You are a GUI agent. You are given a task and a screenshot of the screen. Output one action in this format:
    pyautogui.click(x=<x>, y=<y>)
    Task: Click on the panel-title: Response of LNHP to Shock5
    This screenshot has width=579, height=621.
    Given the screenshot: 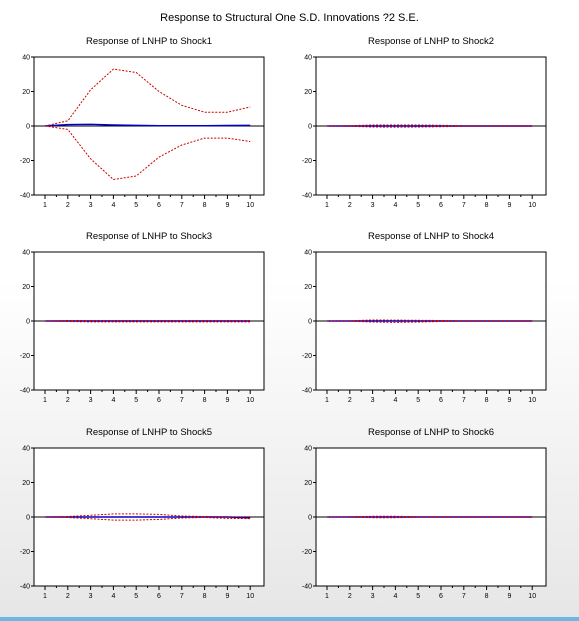 What is the action you would take?
    pyautogui.click(x=149, y=432)
    